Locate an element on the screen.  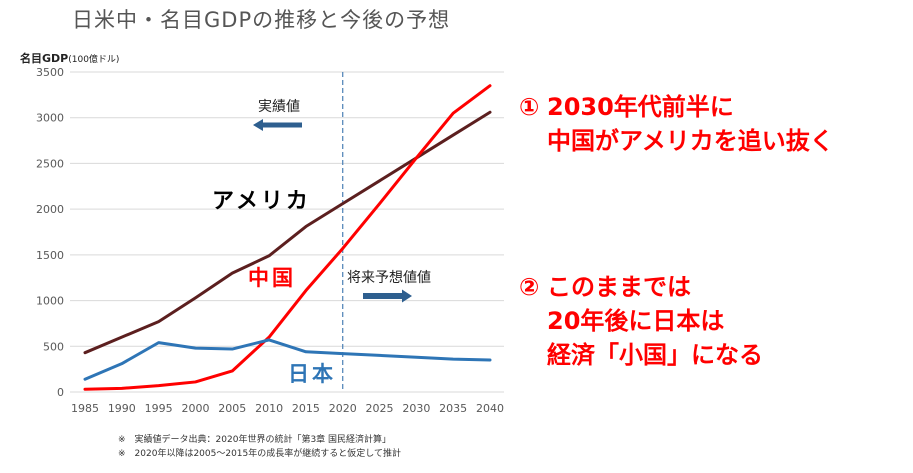
x-tick-1995: 1995 is located at coordinates (159, 408).